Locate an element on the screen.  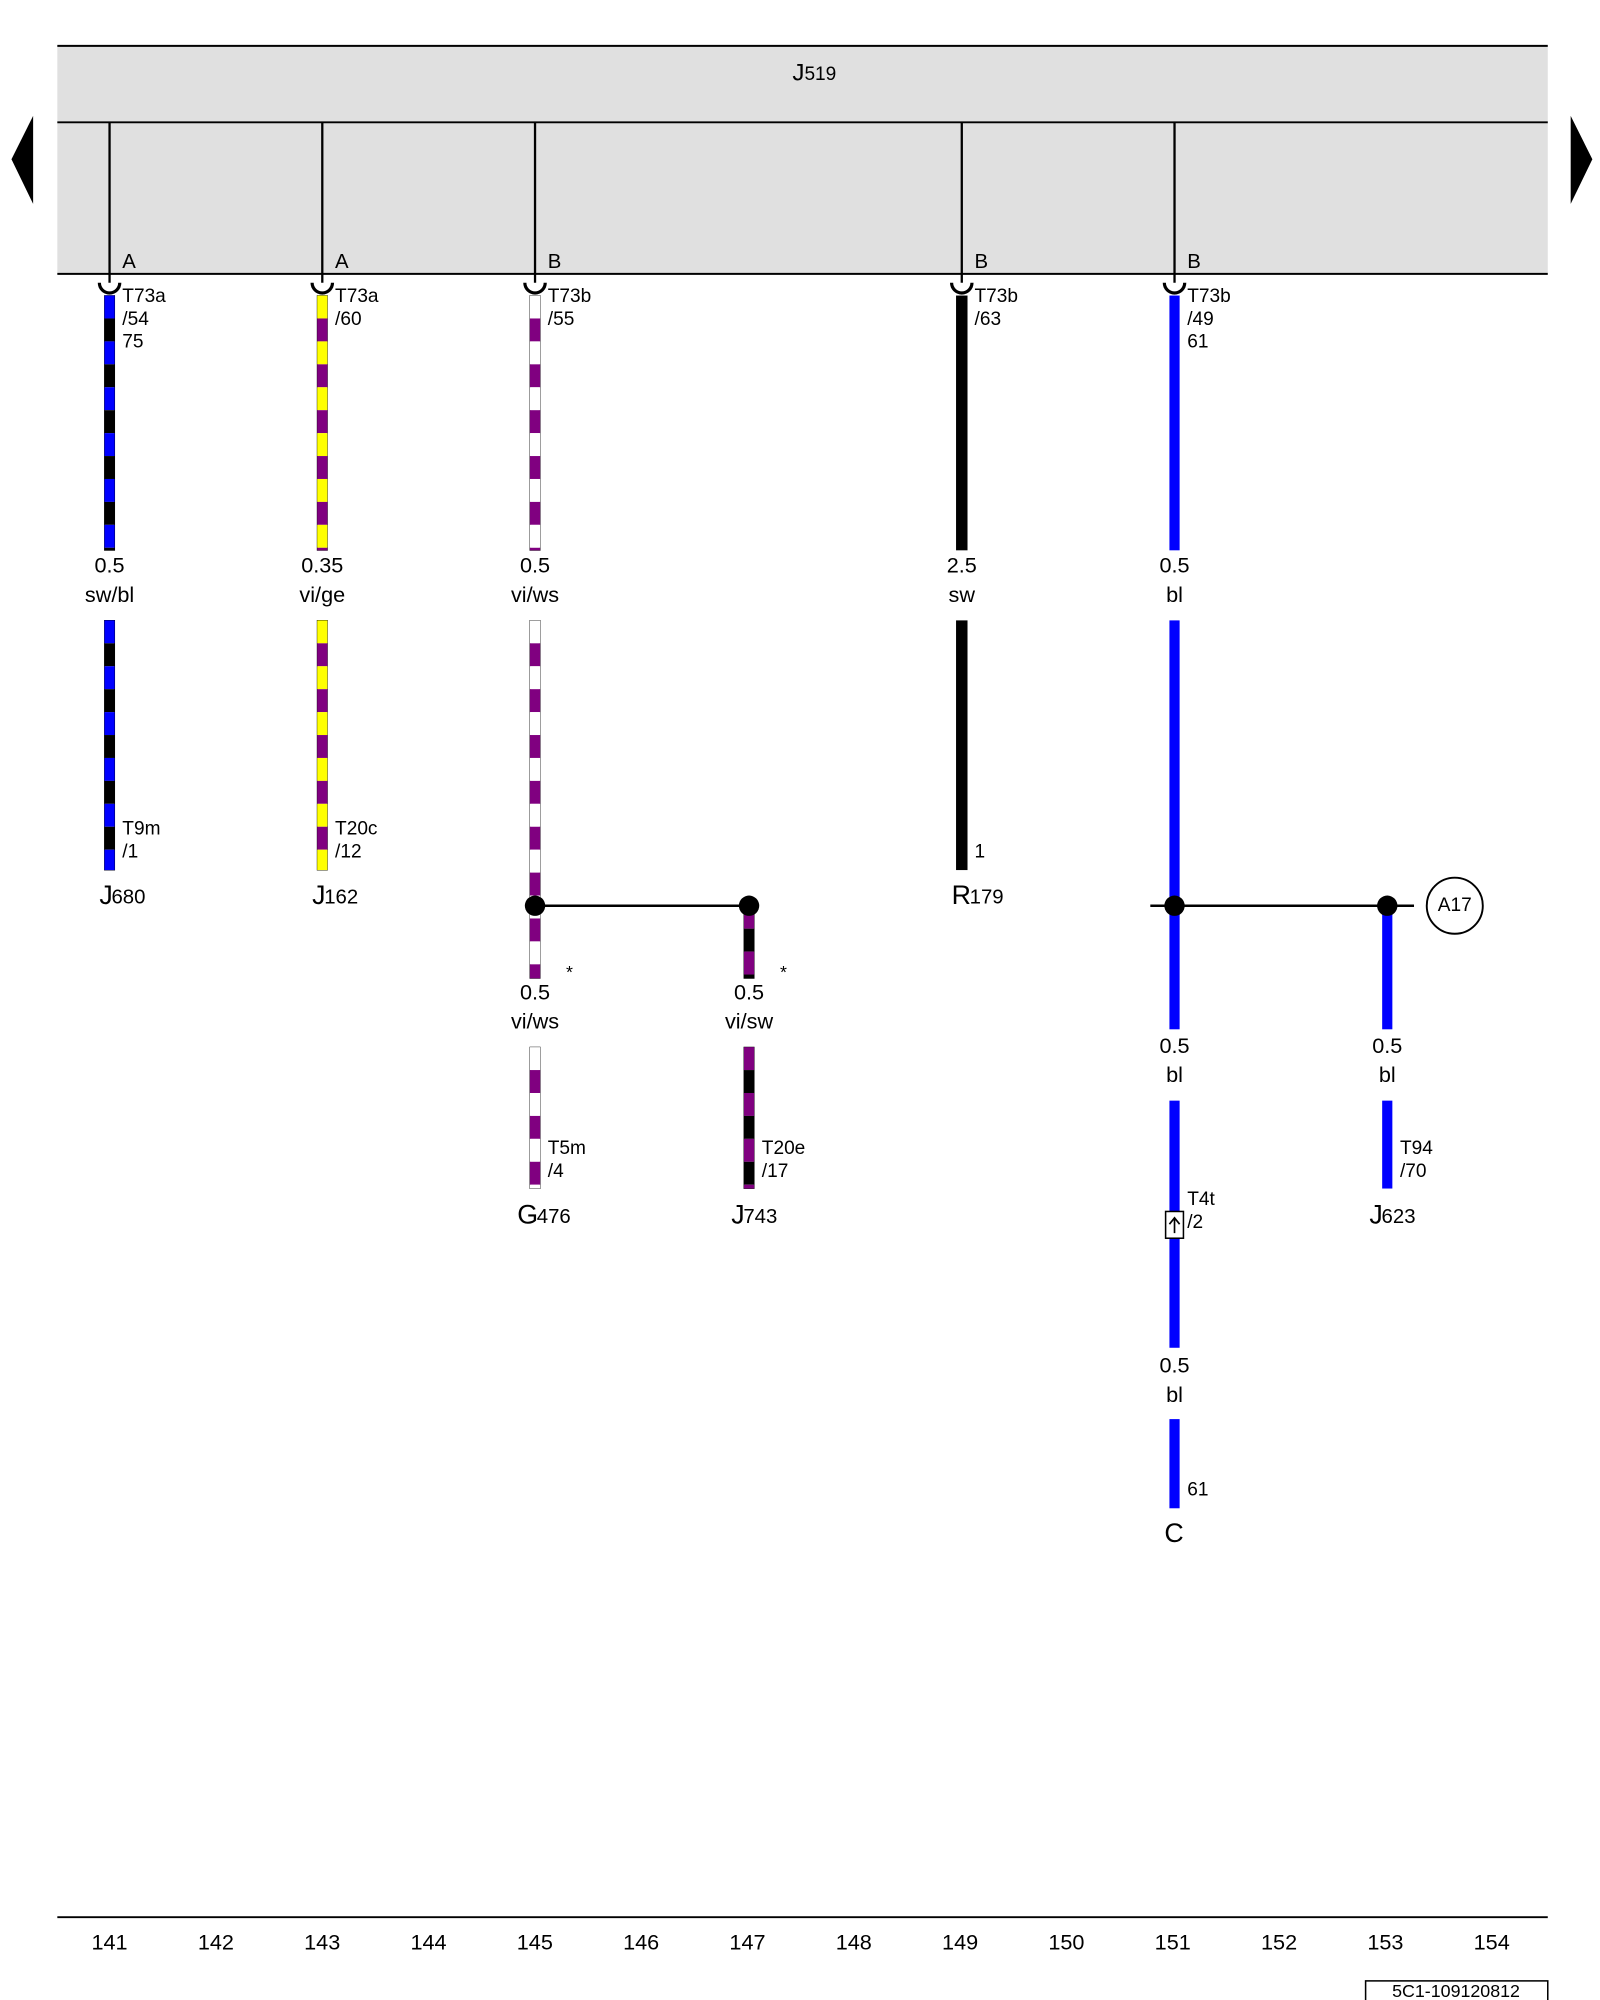
terminal-label: 75 is located at coordinates (132, 342).